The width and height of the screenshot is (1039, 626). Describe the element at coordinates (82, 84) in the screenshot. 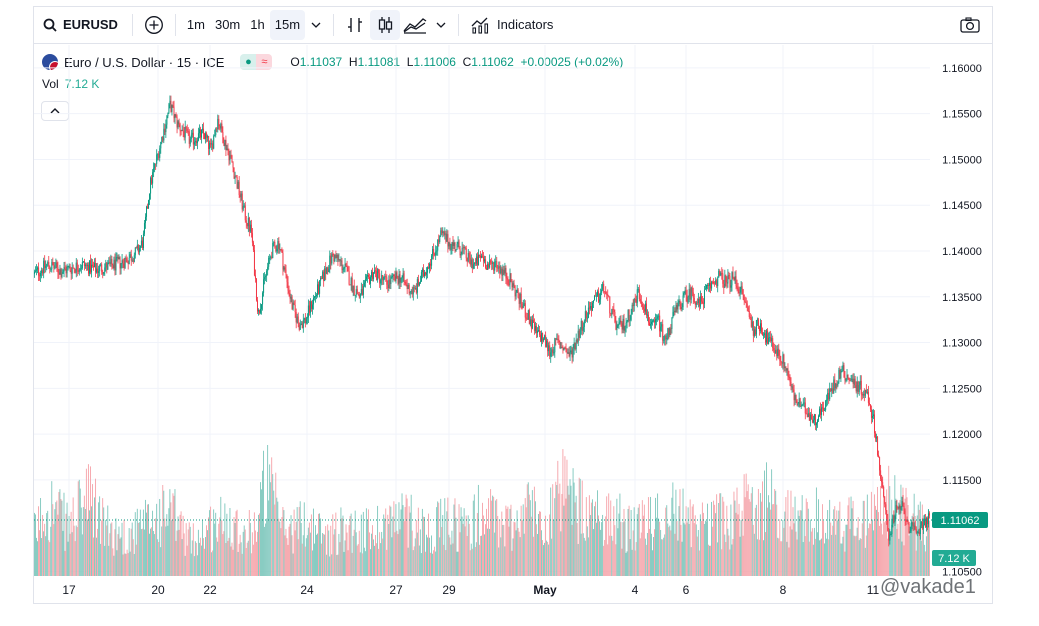

I see `volume-value: 7.12 K` at that location.